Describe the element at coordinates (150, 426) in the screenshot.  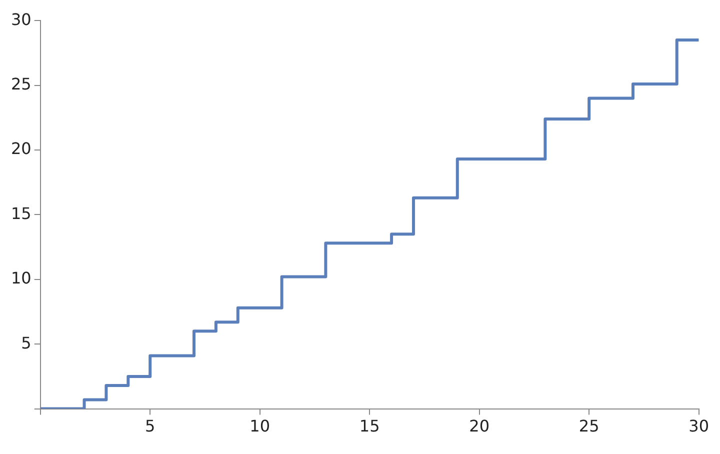
I see `x-tick-label: 5` at that location.